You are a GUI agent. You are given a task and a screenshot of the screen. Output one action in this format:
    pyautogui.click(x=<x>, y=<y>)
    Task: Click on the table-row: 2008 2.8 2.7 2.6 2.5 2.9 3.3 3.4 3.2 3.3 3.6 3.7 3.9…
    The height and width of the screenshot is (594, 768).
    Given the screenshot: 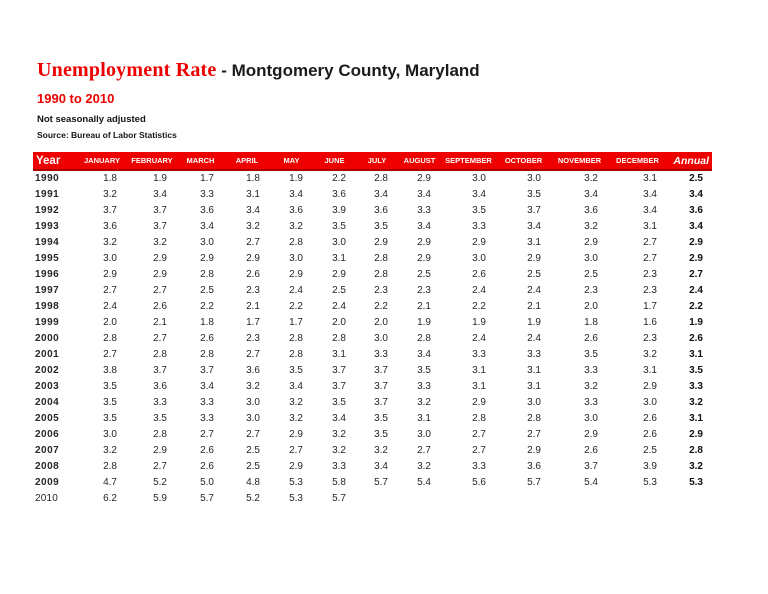 What is the action you would take?
    pyautogui.click(x=372, y=466)
    